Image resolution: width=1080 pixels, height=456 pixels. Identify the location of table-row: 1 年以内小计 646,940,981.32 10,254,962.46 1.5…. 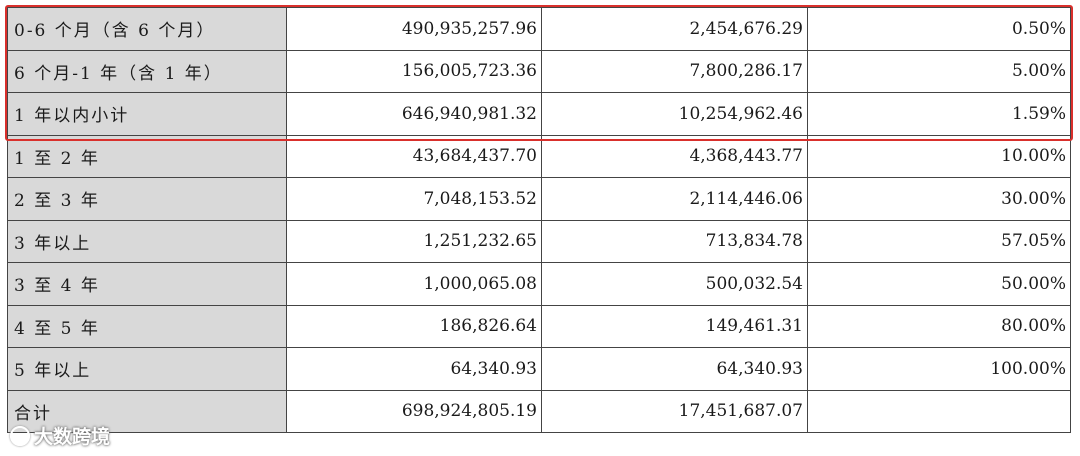
(539, 114).